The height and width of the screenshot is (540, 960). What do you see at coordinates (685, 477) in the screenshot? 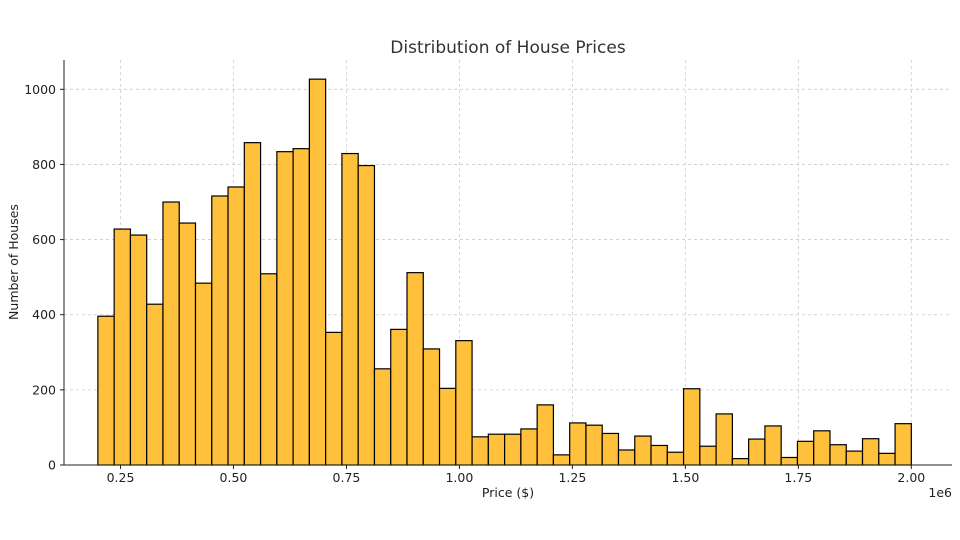
I see `x-tick-label: 1.50` at bounding box center [685, 477].